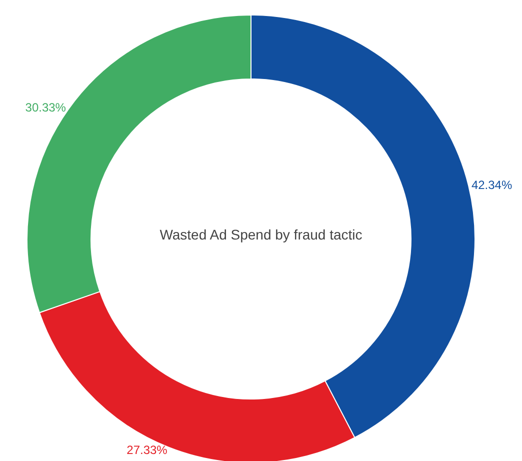 The width and height of the screenshot is (522, 461). I want to click on data-label: 27.33%, so click(147, 450).